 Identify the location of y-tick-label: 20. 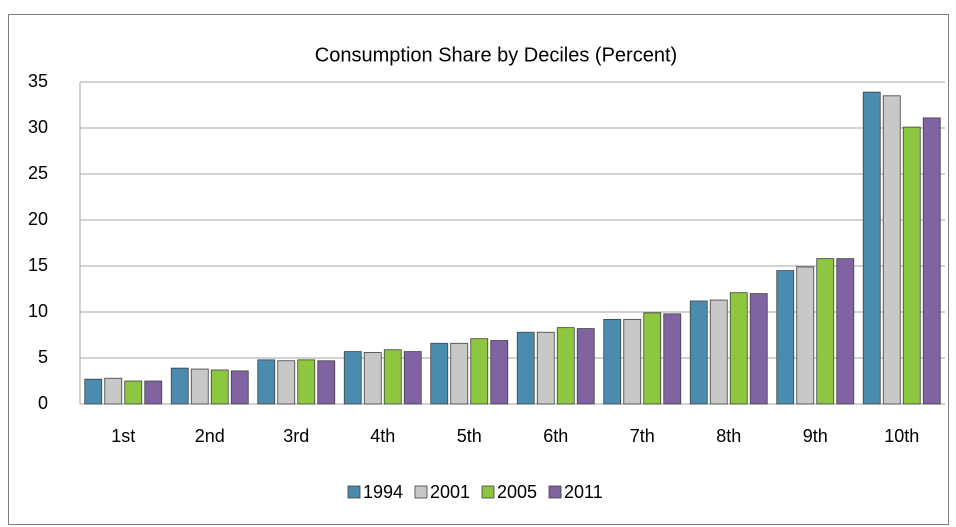
(38, 219).